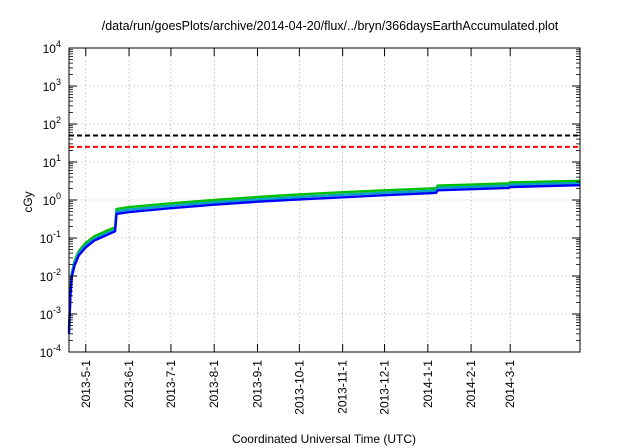  What do you see at coordinates (324, 439) in the screenshot?
I see `x-axis-label: Coordinated Universal Time (UTC)` at bounding box center [324, 439].